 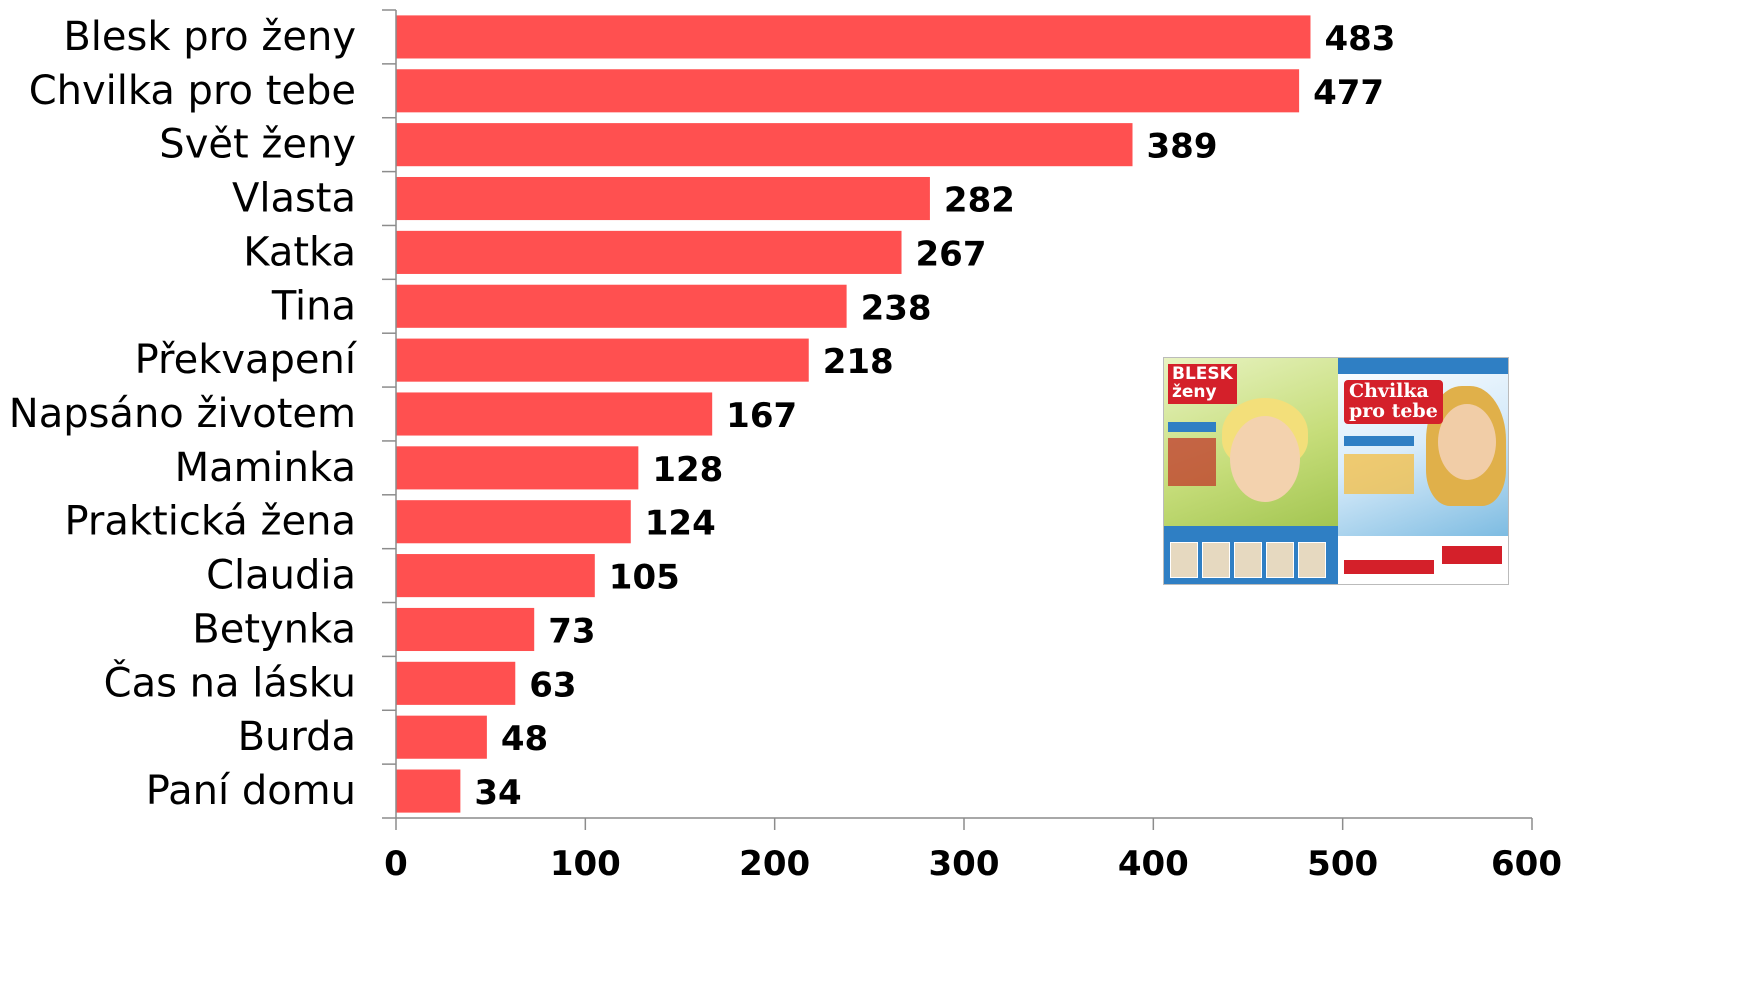 What do you see at coordinates (274, 629) in the screenshot?
I see `category-label: Betynka` at bounding box center [274, 629].